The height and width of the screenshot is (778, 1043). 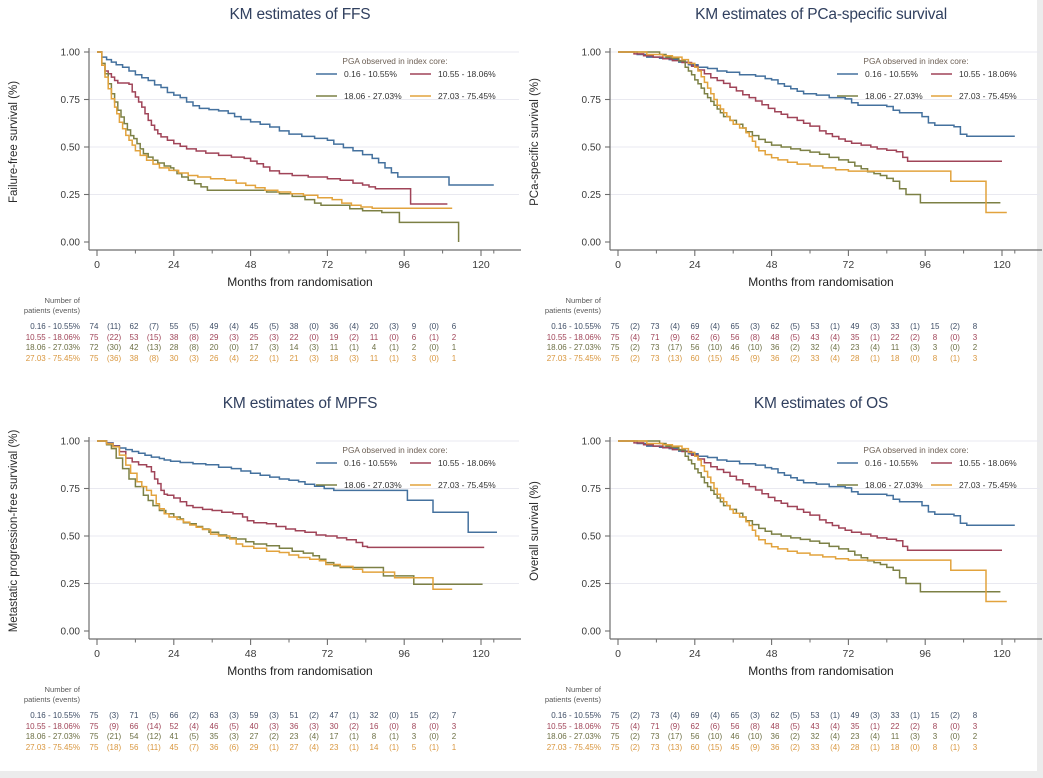 What do you see at coordinates (214, 348) in the screenshot?
I see `risk-cell: 20` at bounding box center [214, 348].